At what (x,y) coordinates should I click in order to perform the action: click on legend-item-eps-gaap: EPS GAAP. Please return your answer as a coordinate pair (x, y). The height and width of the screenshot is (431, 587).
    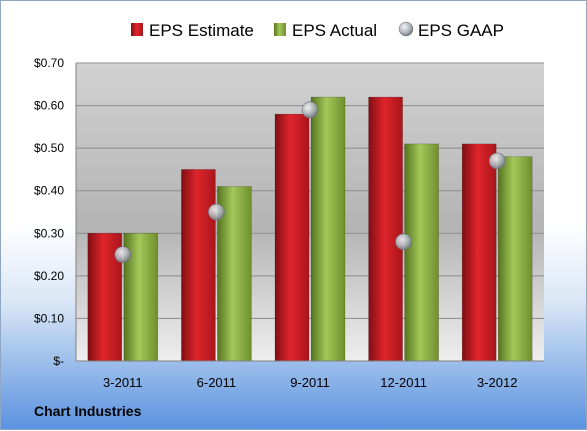
    Looking at the image, I should click on (451, 30).